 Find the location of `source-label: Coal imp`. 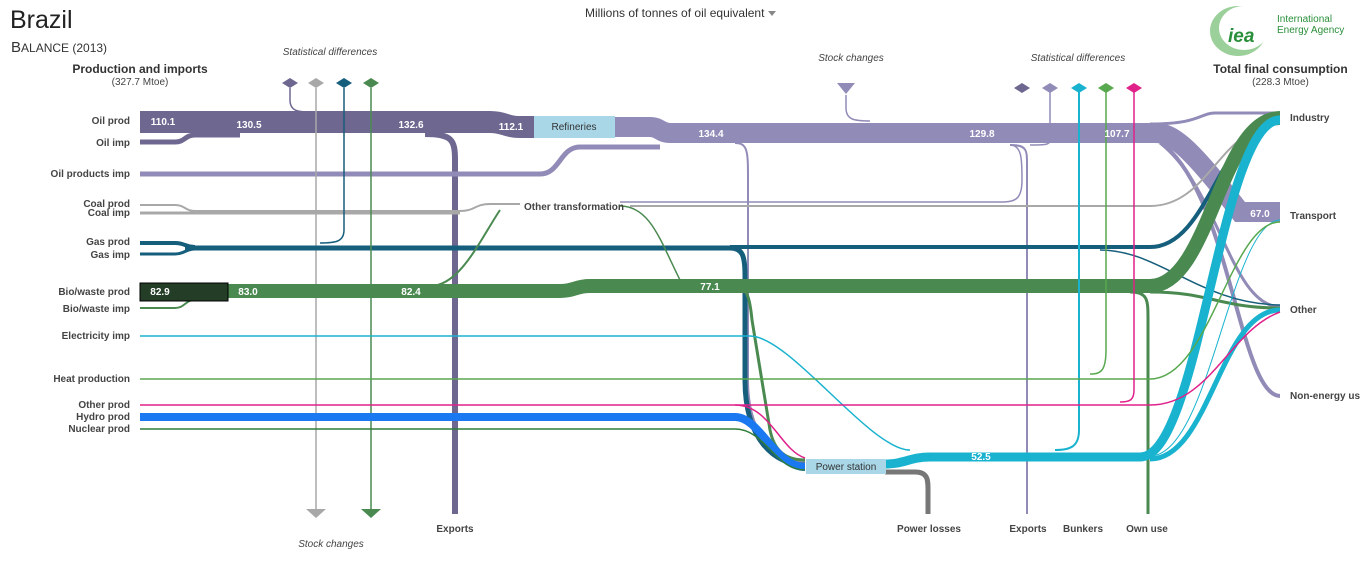

source-label: Coal imp is located at coordinates (109, 213).